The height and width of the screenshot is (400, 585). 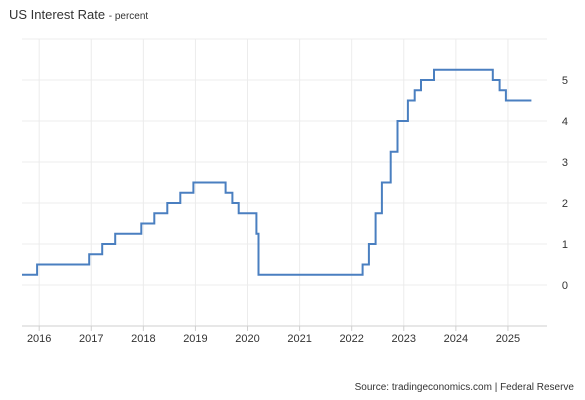 What do you see at coordinates (299, 339) in the screenshot?
I see `x-tick-label: 2021` at bounding box center [299, 339].